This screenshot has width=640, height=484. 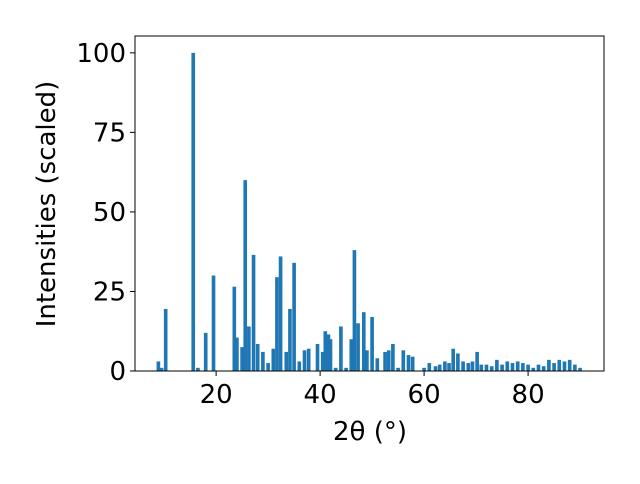 What do you see at coordinates (117, 372) in the screenshot?
I see `y-tick-label: 0` at bounding box center [117, 372].